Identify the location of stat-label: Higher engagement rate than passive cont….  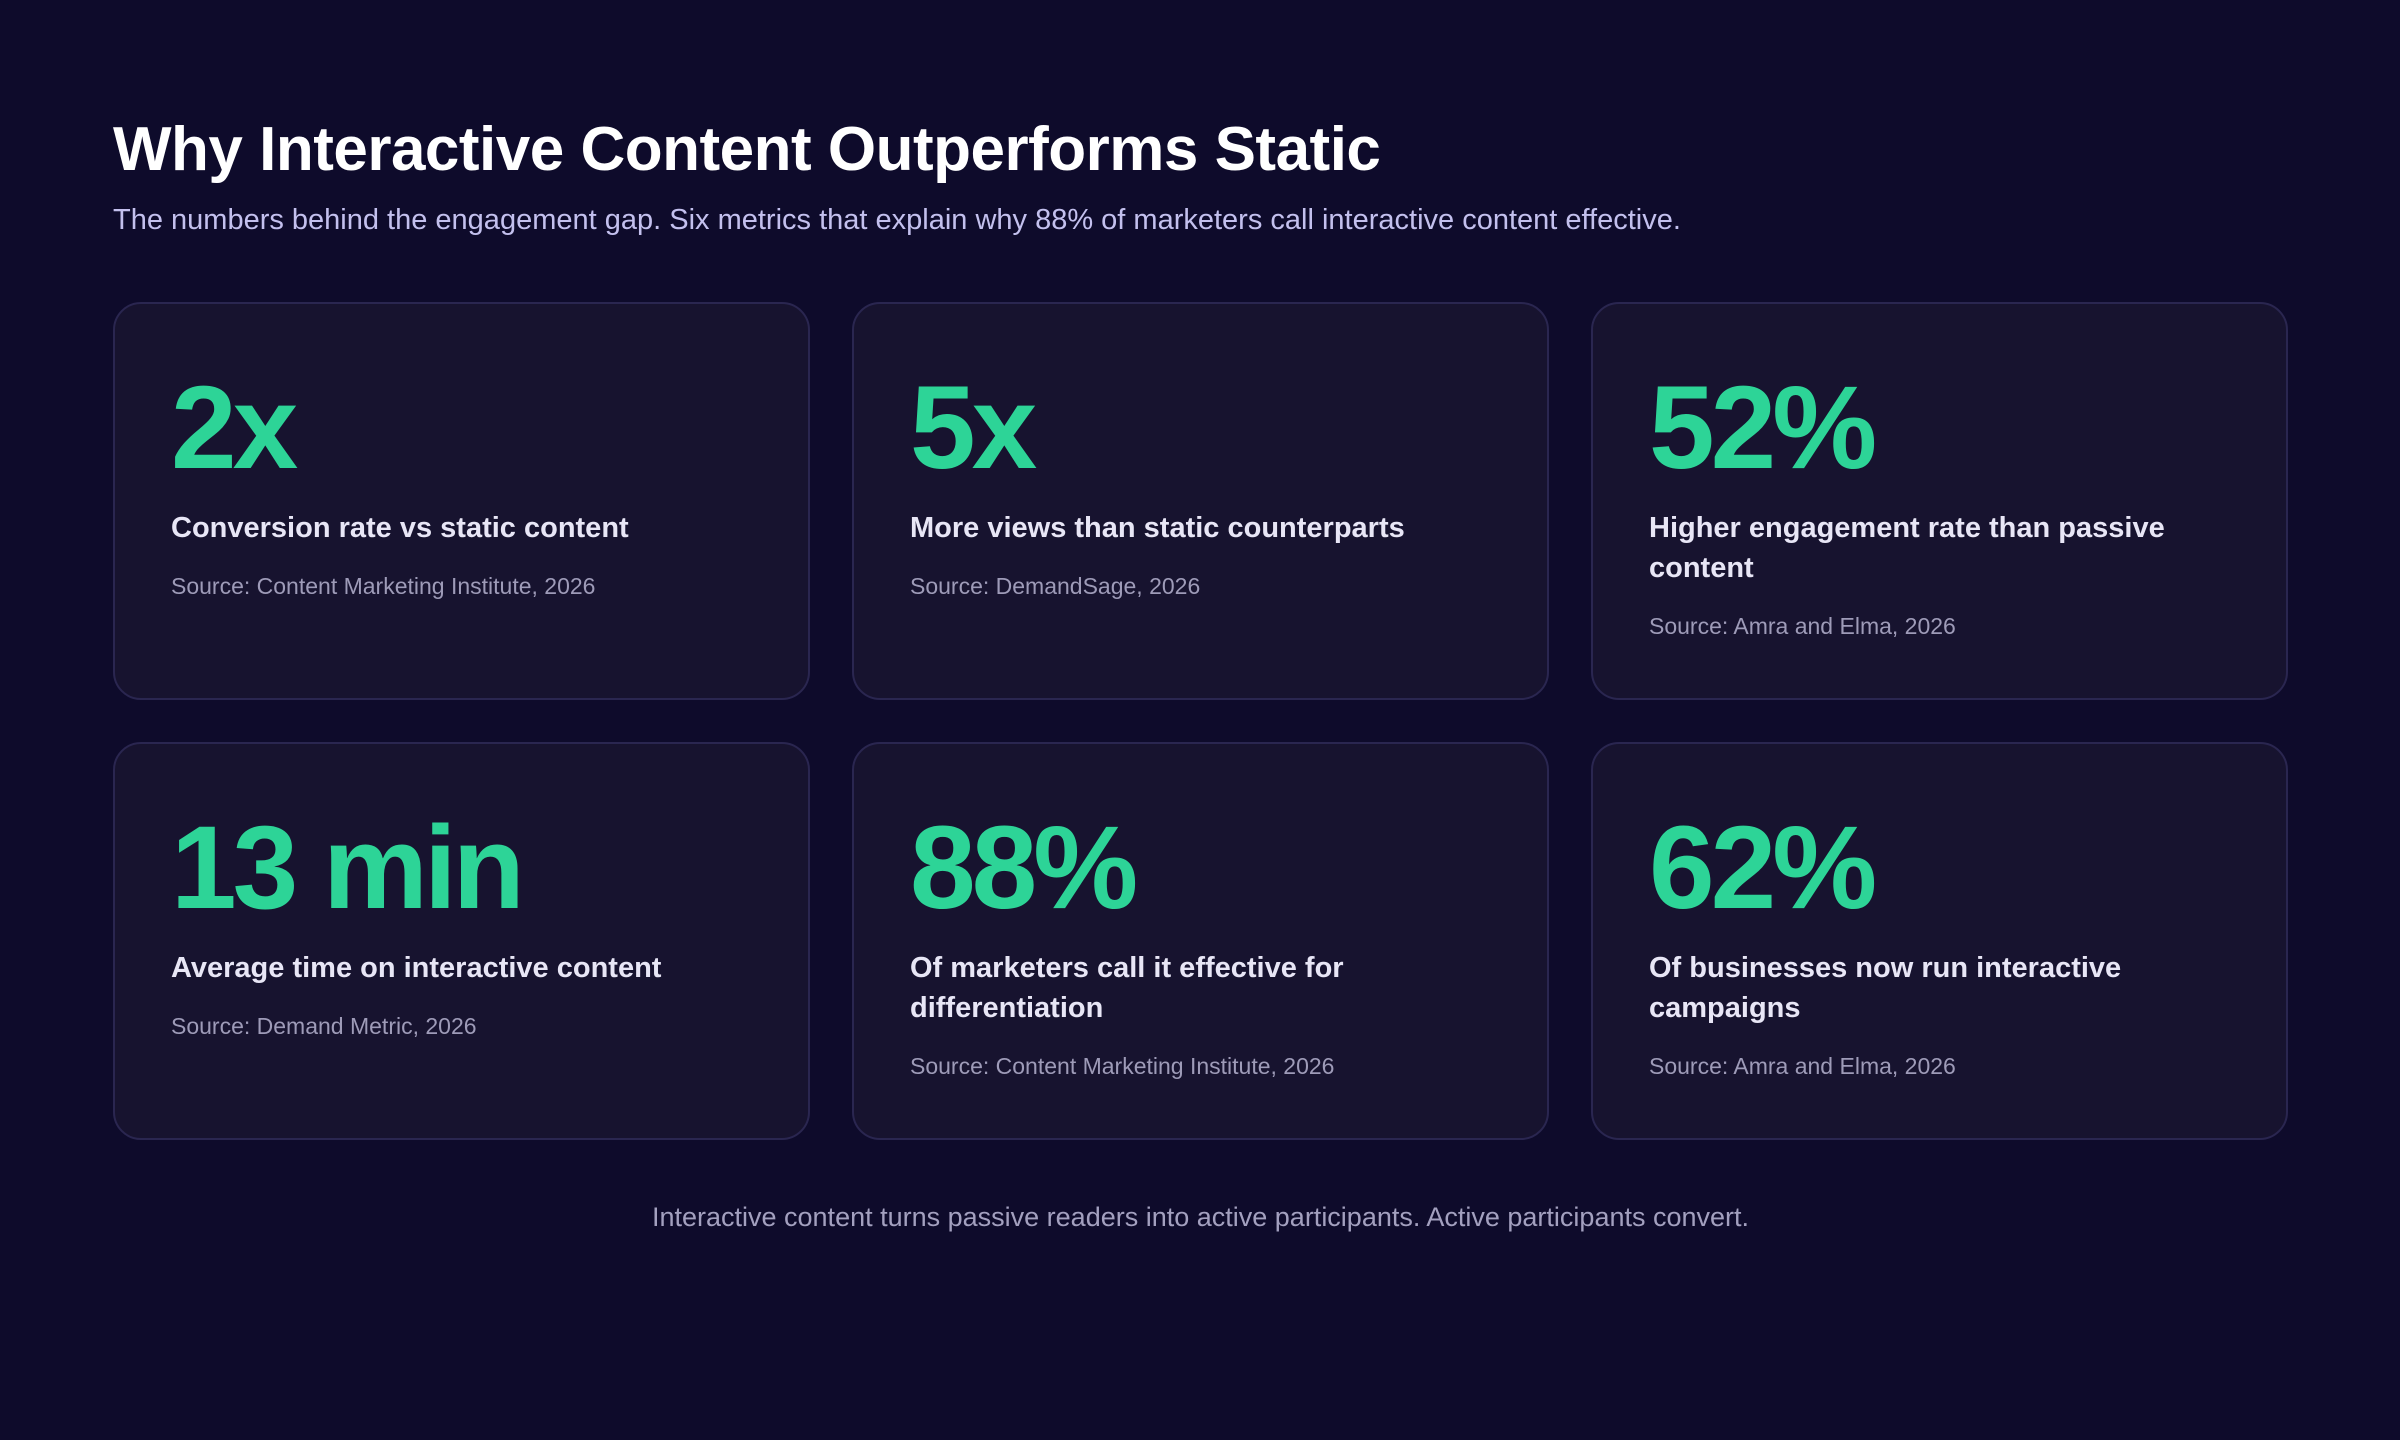
(1907, 548).